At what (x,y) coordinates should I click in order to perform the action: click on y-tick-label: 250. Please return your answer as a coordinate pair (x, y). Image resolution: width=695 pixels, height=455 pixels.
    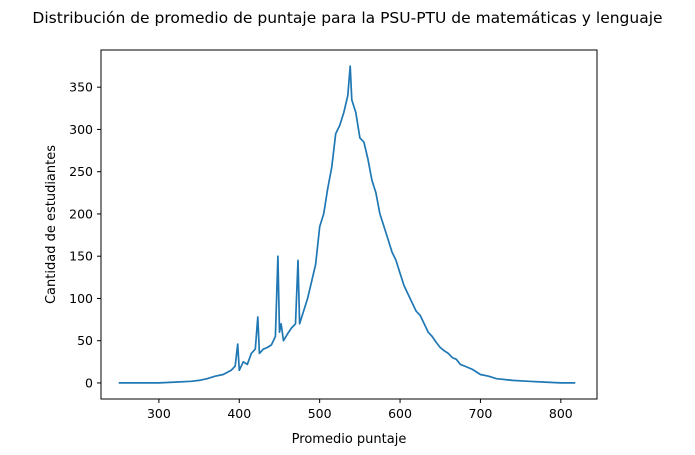
    Looking at the image, I should click on (81, 171).